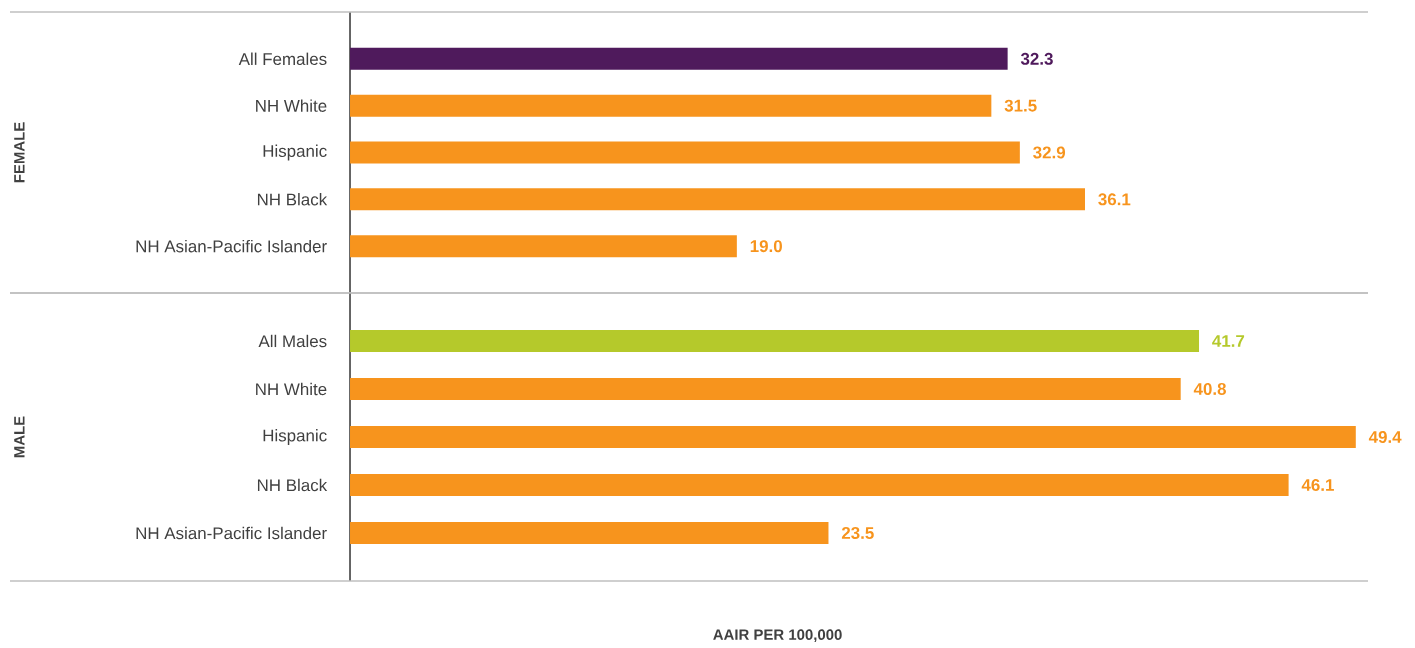 The image size is (1415, 648). What do you see at coordinates (857, 532) in the screenshot?
I see `data-label: 23.5` at bounding box center [857, 532].